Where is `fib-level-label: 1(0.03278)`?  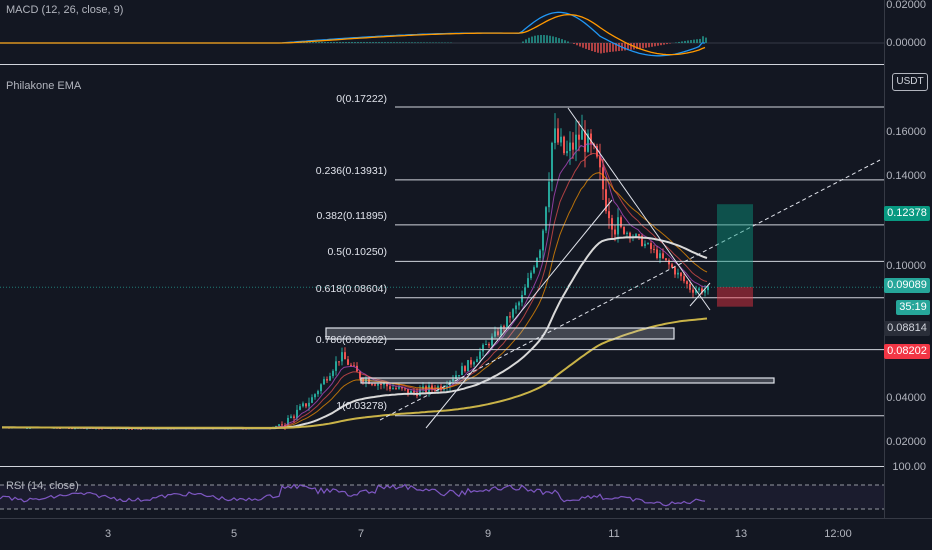 fib-level-label: 1(0.03278) is located at coordinates (361, 406).